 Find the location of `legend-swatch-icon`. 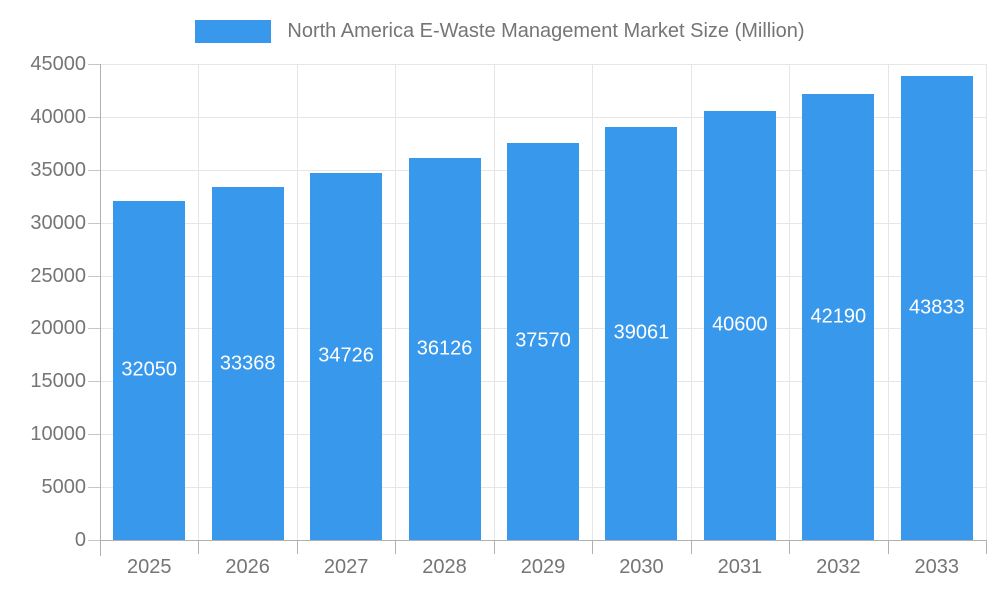

legend-swatch-icon is located at coordinates (233, 31).